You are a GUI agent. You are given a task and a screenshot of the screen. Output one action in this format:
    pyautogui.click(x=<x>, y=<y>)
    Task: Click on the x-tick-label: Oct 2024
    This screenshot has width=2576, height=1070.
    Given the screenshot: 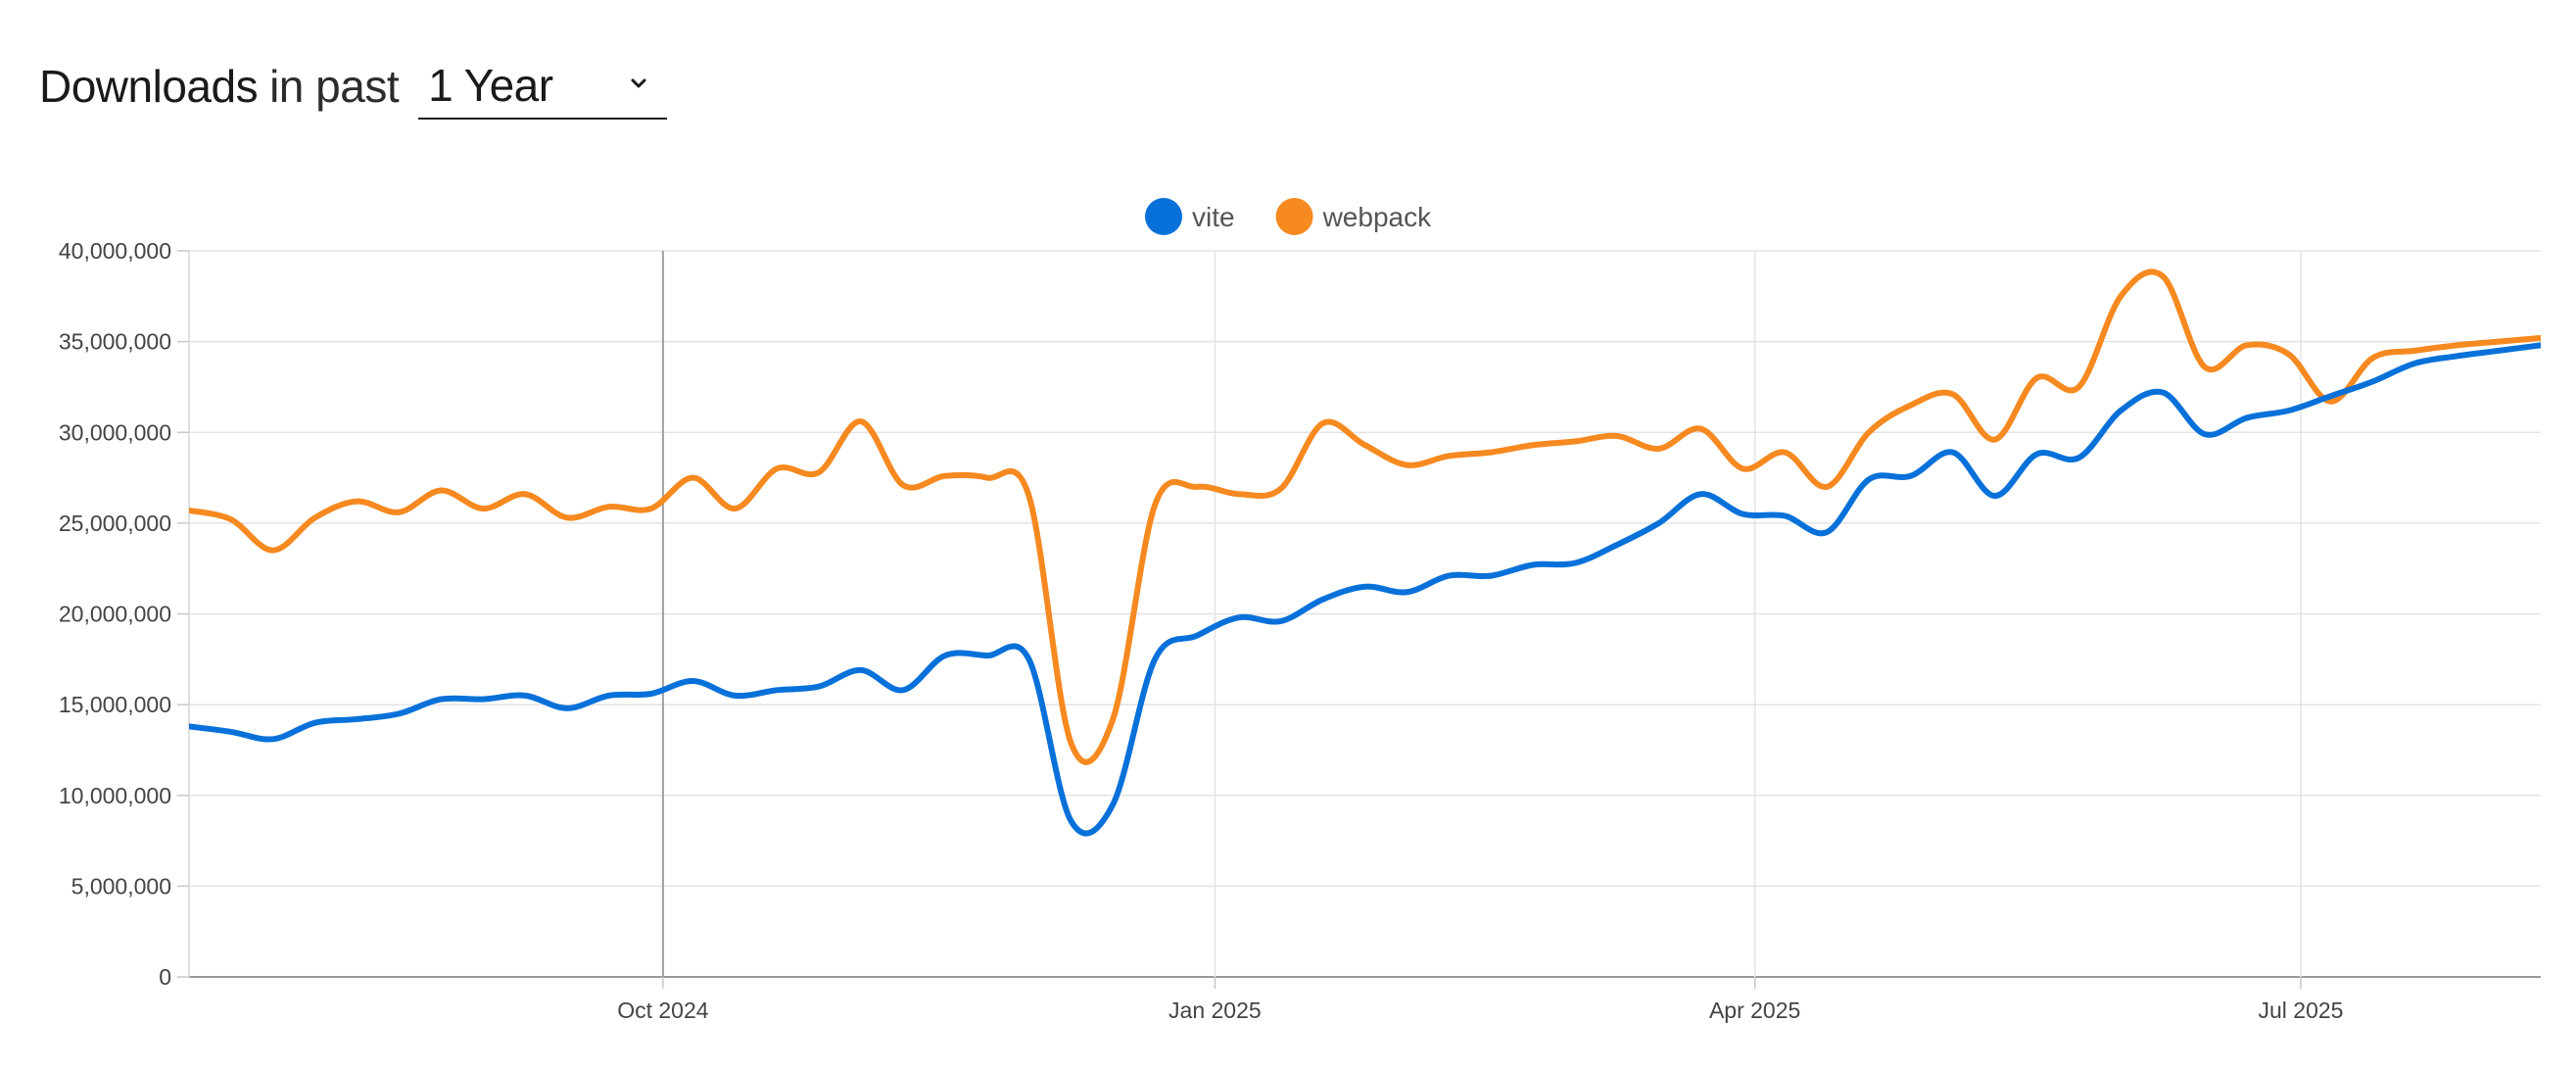 What is the action you would take?
    pyautogui.click(x=663, y=1010)
    